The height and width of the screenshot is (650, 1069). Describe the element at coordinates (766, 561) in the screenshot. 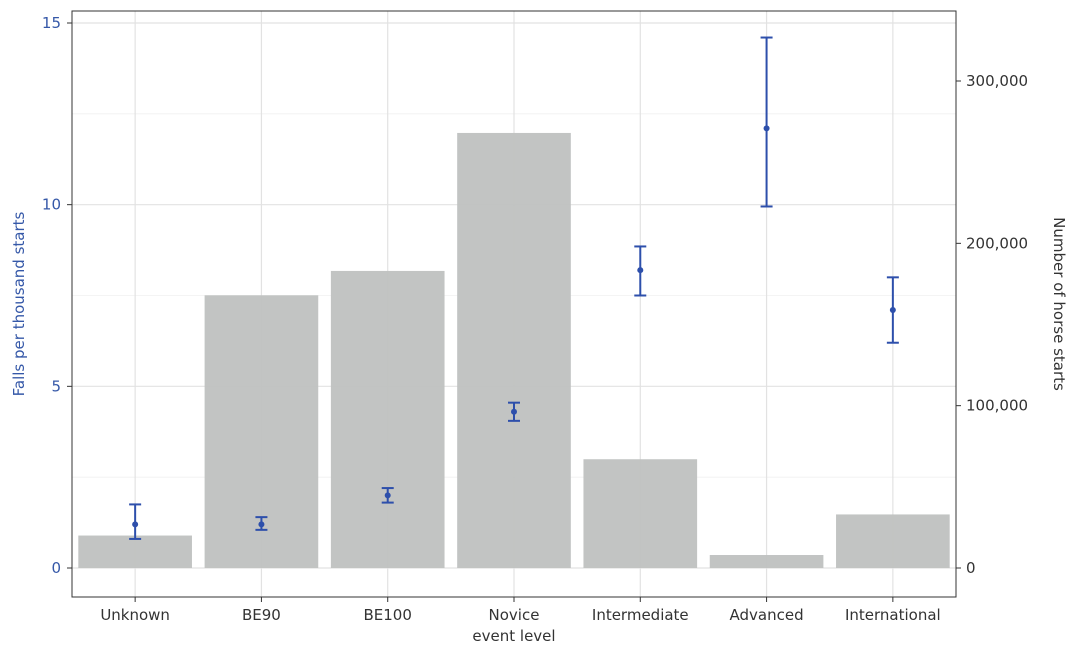

I see `bar-advanced` at that location.